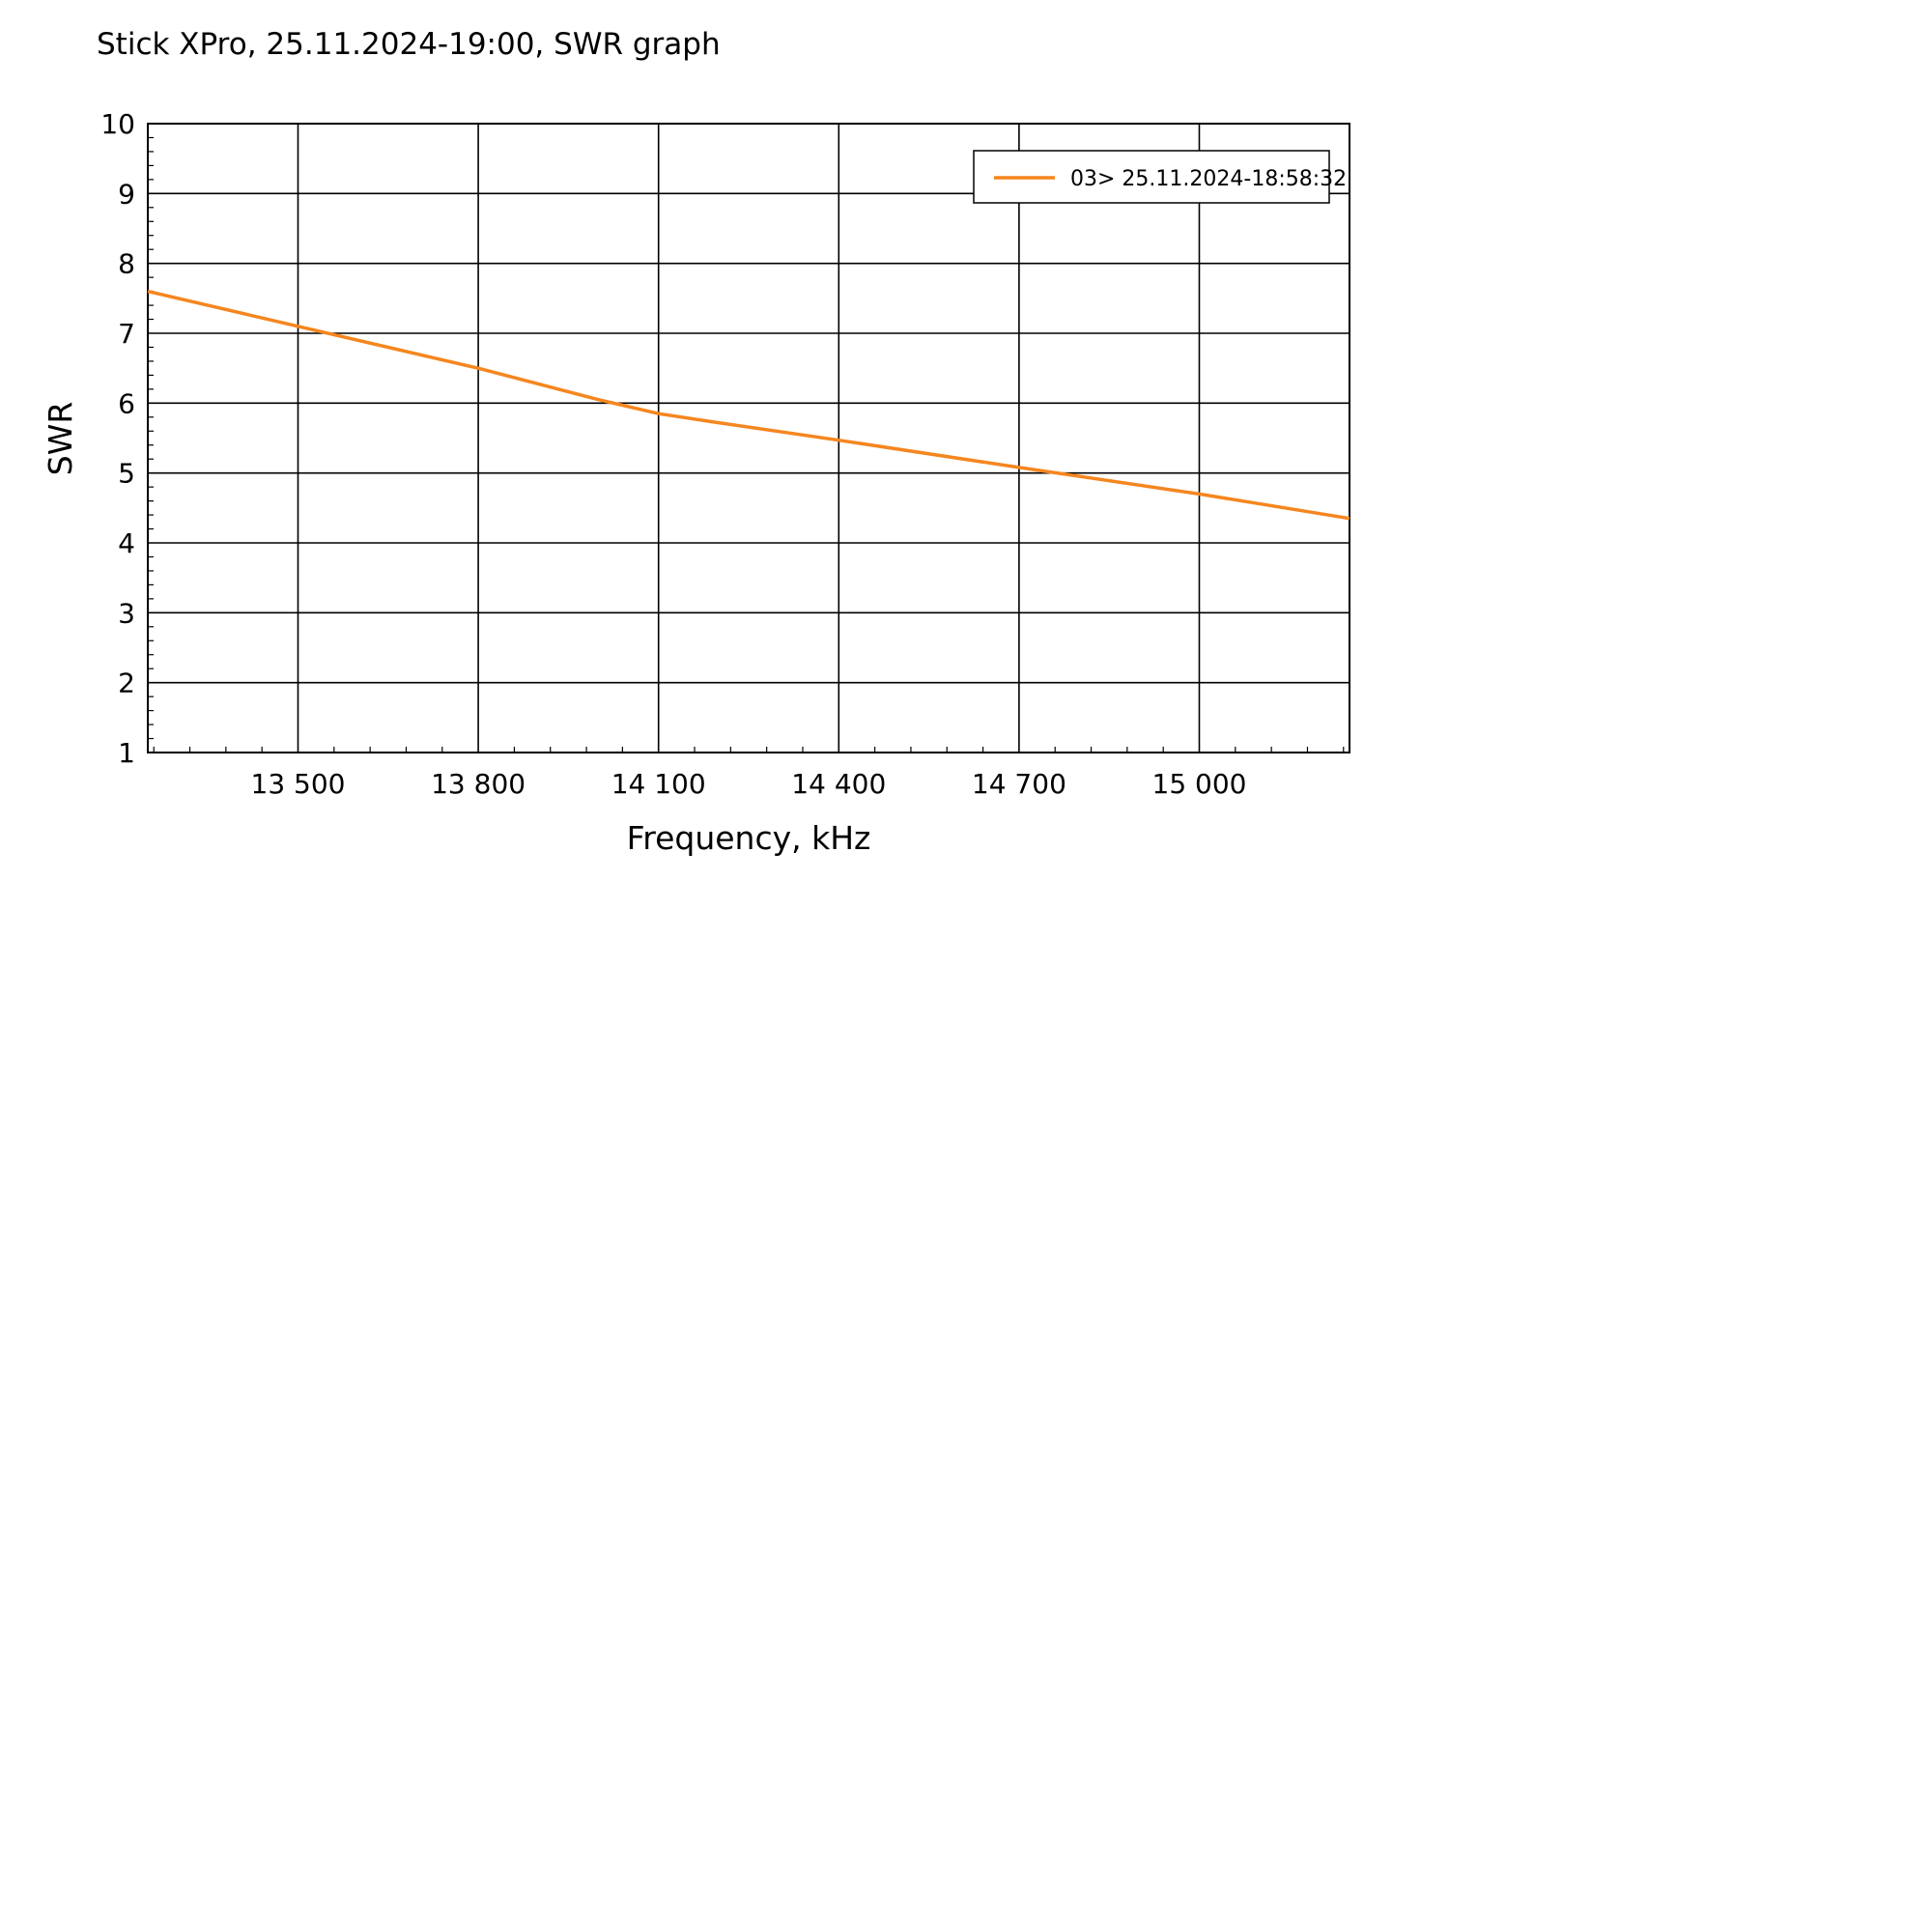  I want to click on x-axis-ticks: 13 500 13 800 14 100 14 400 14 700 15 000, so click(749, 784).